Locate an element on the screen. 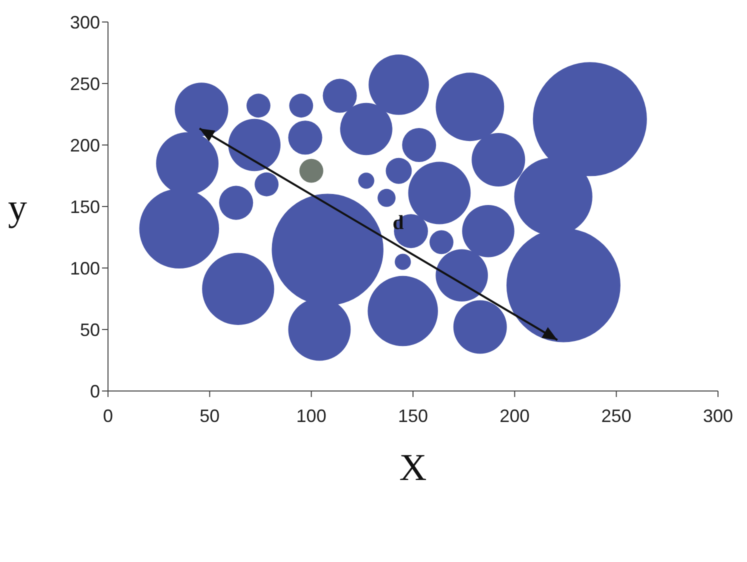 The width and height of the screenshot is (747, 562). x-tick-label: 200 is located at coordinates (515, 416).